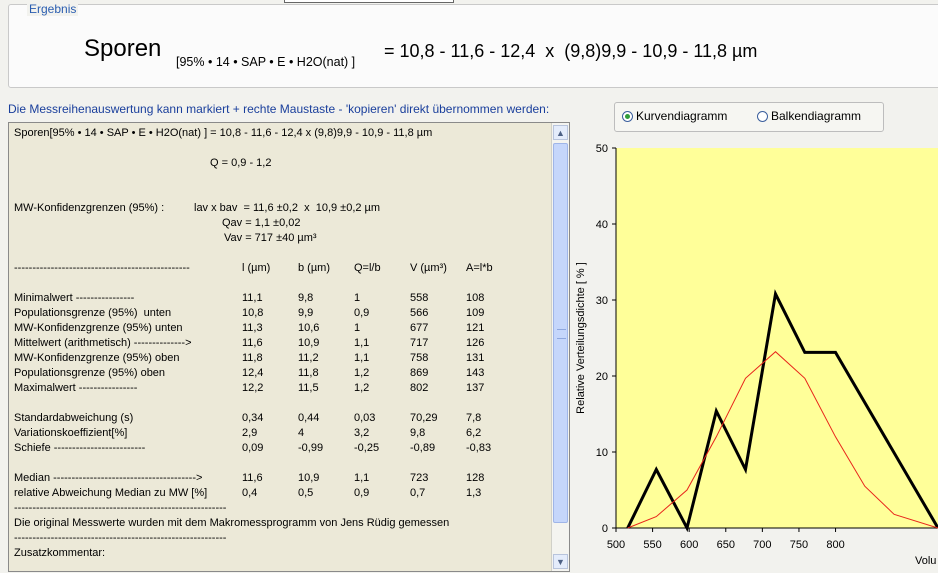  What do you see at coordinates (309, 418) in the screenshot?
I see `row-value: 0,44` at bounding box center [309, 418].